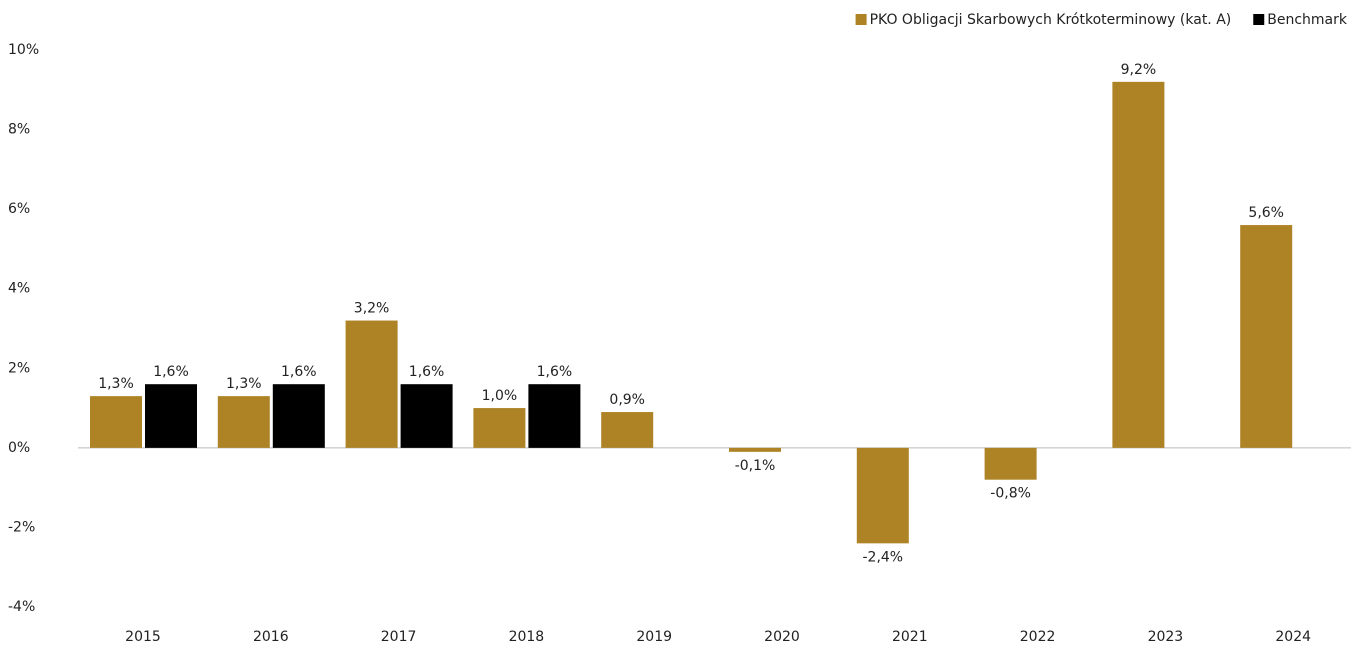 The image size is (1351, 654). Describe the element at coordinates (19, 289) in the screenshot. I see `y-tick-label: 4%` at that location.